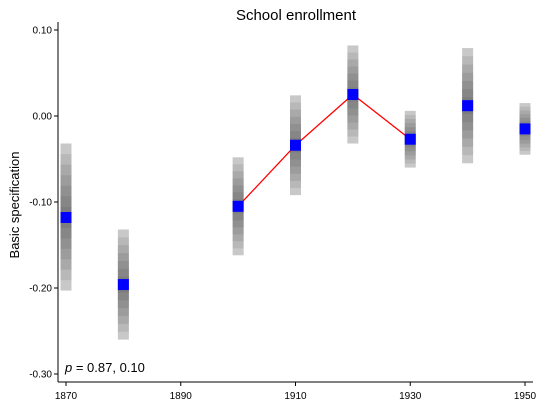 Image resolution: width=543 pixels, height=415 pixels. I want to click on x-tick-label: 1910, so click(295, 396).